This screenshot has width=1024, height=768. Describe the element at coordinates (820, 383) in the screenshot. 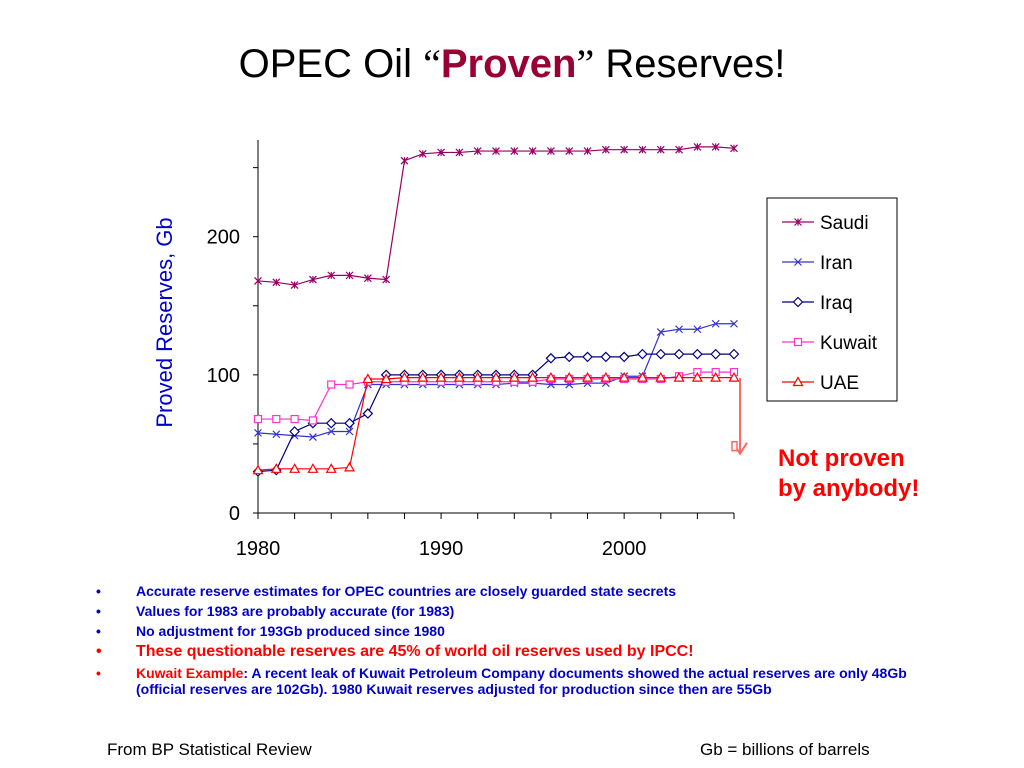

I see `legend-item-uae: UAE` at that location.